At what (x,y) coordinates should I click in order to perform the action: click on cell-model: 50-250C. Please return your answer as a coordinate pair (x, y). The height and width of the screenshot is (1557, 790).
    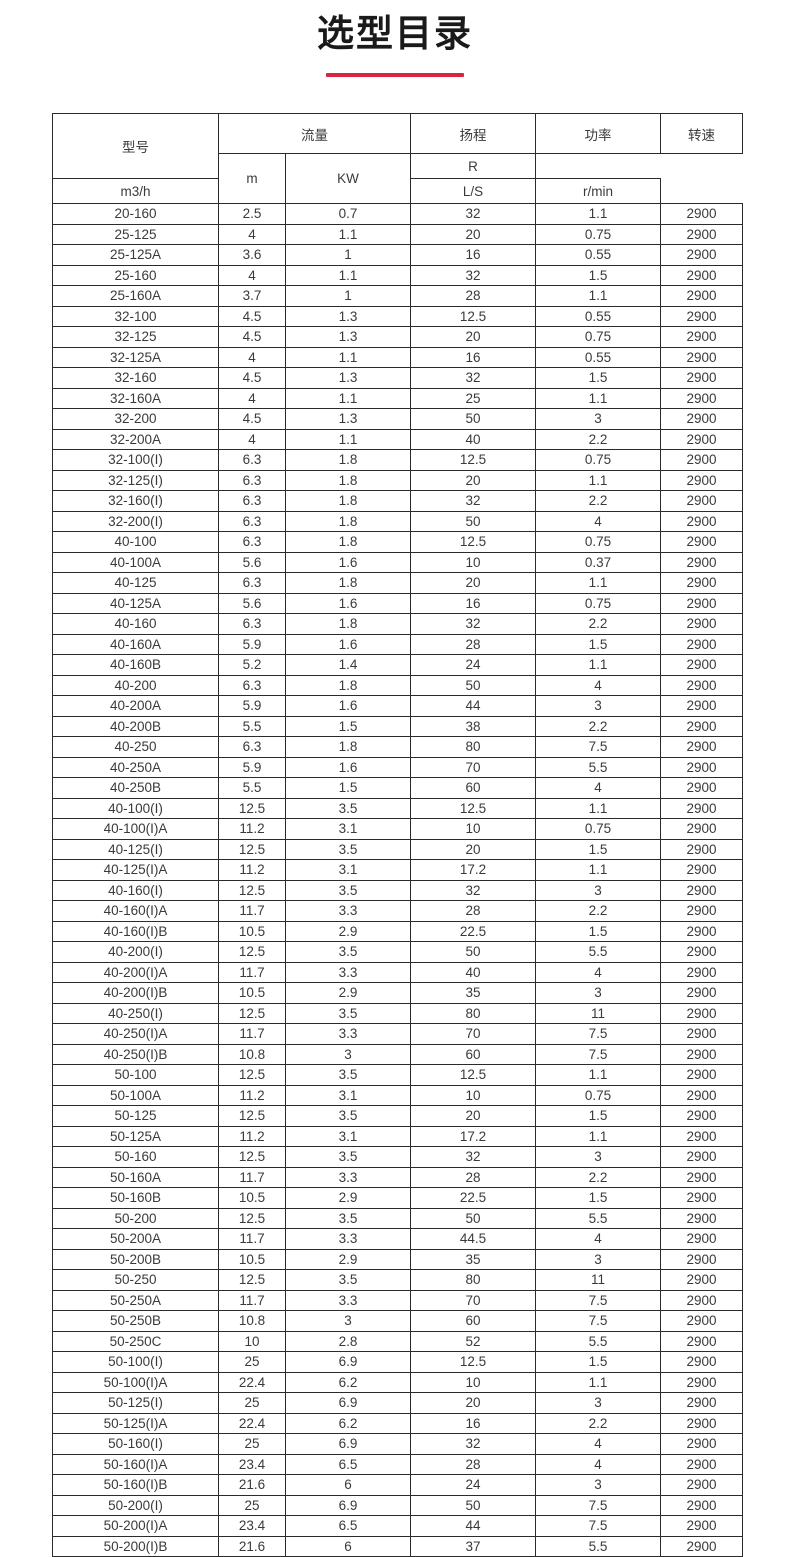
    Looking at the image, I should click on (135, 1341).